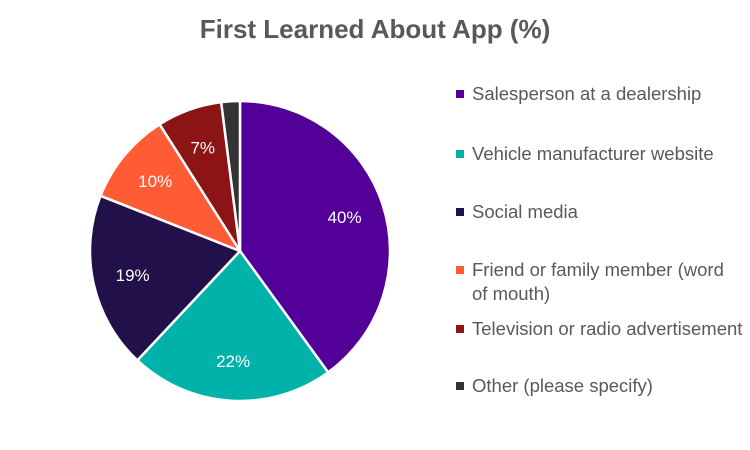  I want to click on data-label-4: 7%, so click(202, 148).